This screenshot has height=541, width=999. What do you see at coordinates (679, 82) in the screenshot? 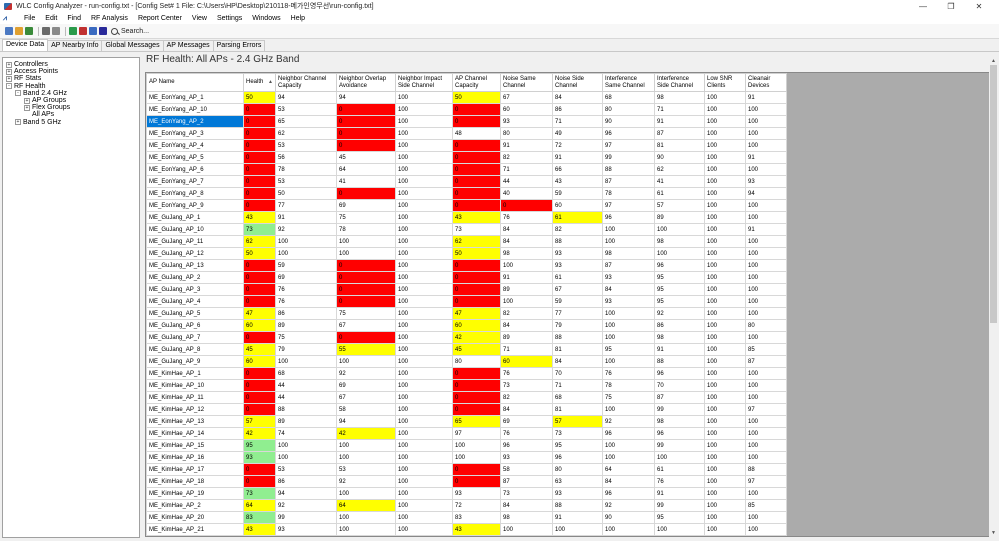
I see `column-header: Interference Side Channel` at bounding box center [679, 82].